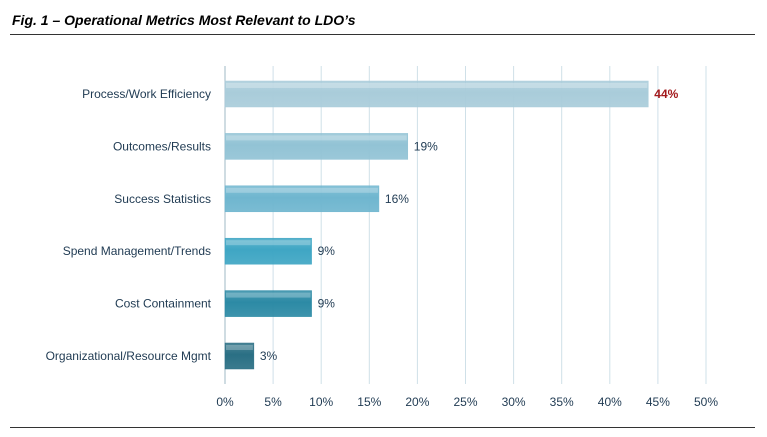 This screenshot has width=767, height=437. I want to click on x-tick-label: 25%, so click(465, 402).